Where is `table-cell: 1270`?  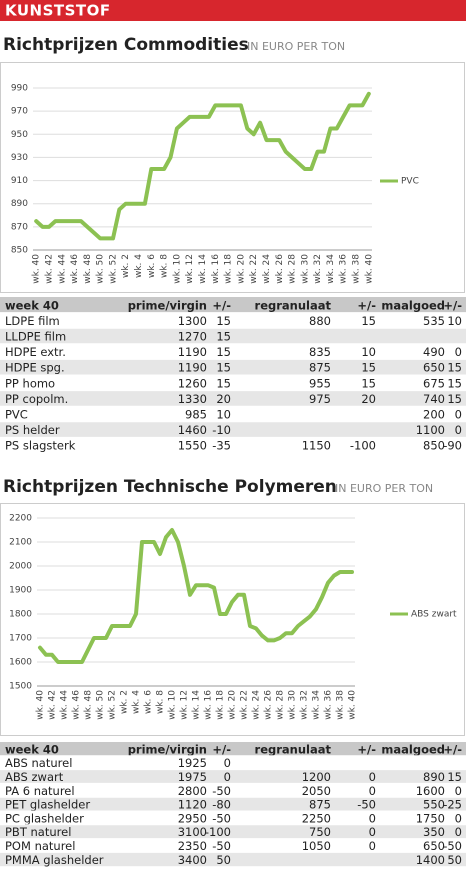
table-cell: 1270 is located at coordinates (192, 337).